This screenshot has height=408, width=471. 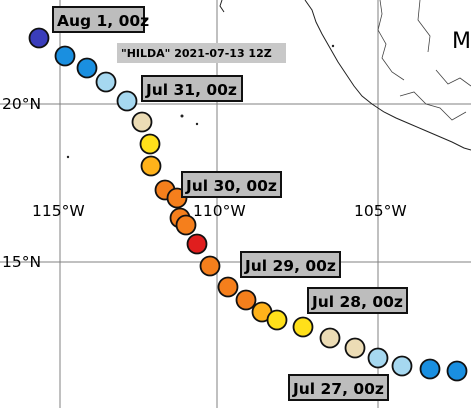 What do you see at coordinates (58, 211) in the screenshot?
I see `lon-label-115w: 115°W` at bounding box center [58, 211].